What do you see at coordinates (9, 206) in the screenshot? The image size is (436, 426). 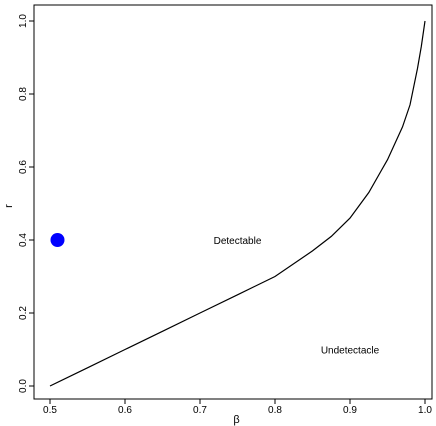 I see `y-axis-label: r` at bounding box center [9, 206].